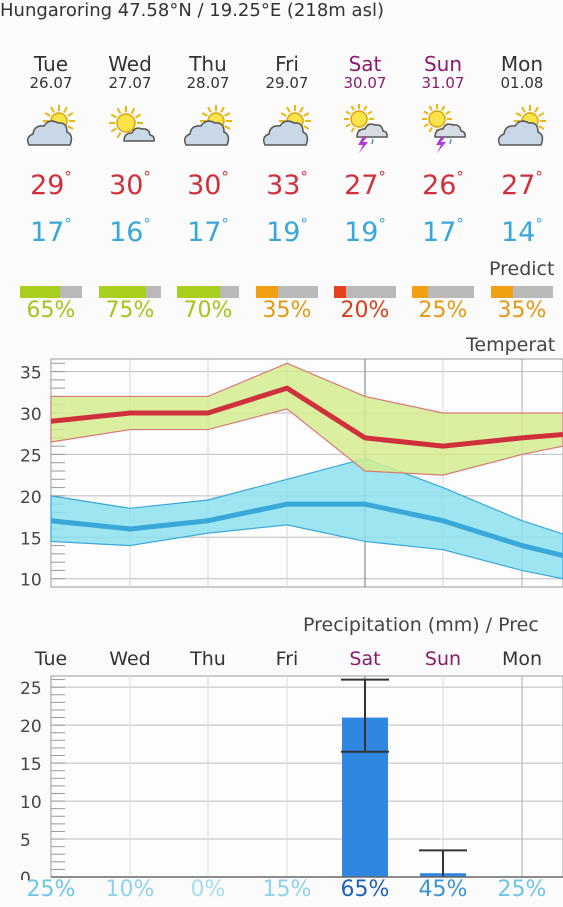 The height and width of the screenshot is (907, 563). I want to click on day-date: 28.07, so click(208, 83).